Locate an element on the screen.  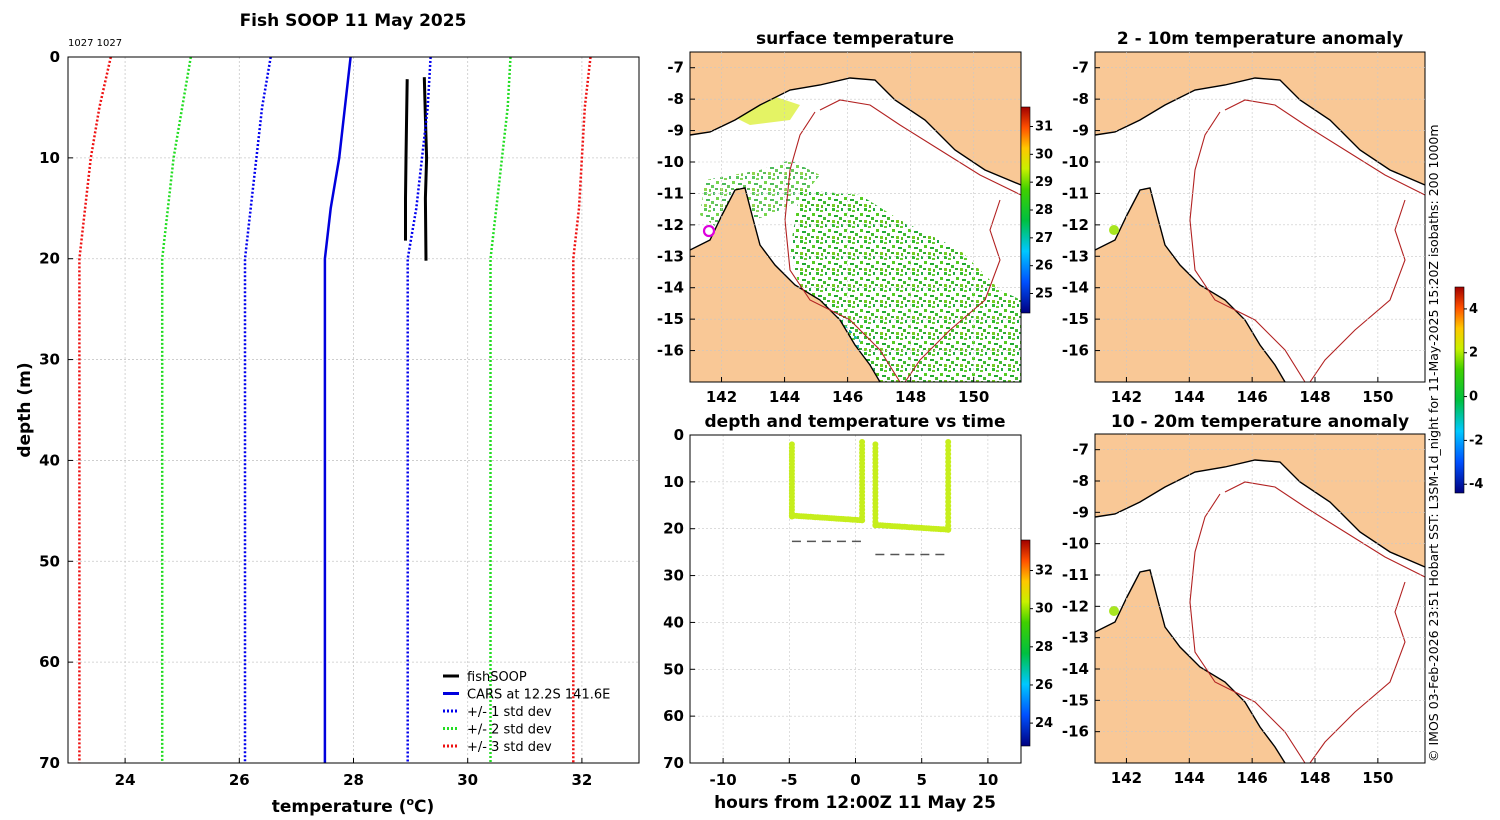
sst-map-content is located at coordinates (855, 217).